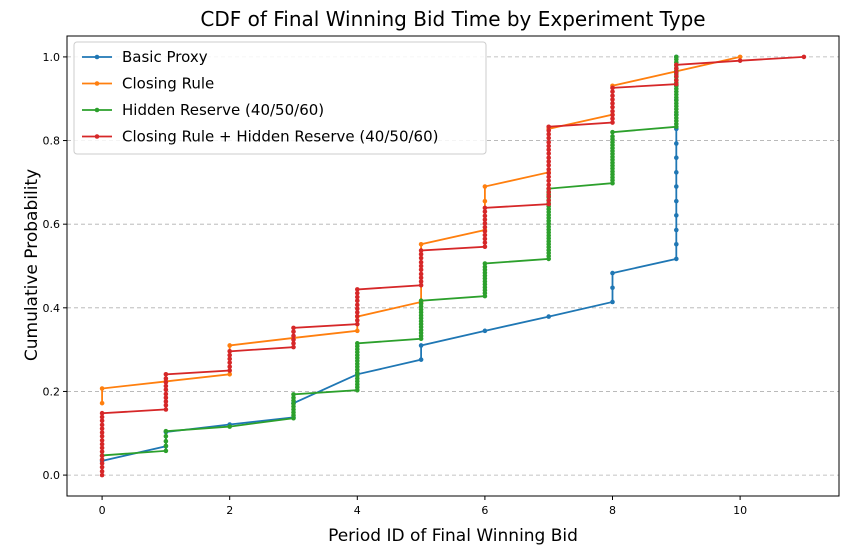 This screenshot has width=851, height=554. What do you see at coordinates (52, 475) in the screenshot?
I see `y-tick-label: 0.0` at bounding box center [52, 475].